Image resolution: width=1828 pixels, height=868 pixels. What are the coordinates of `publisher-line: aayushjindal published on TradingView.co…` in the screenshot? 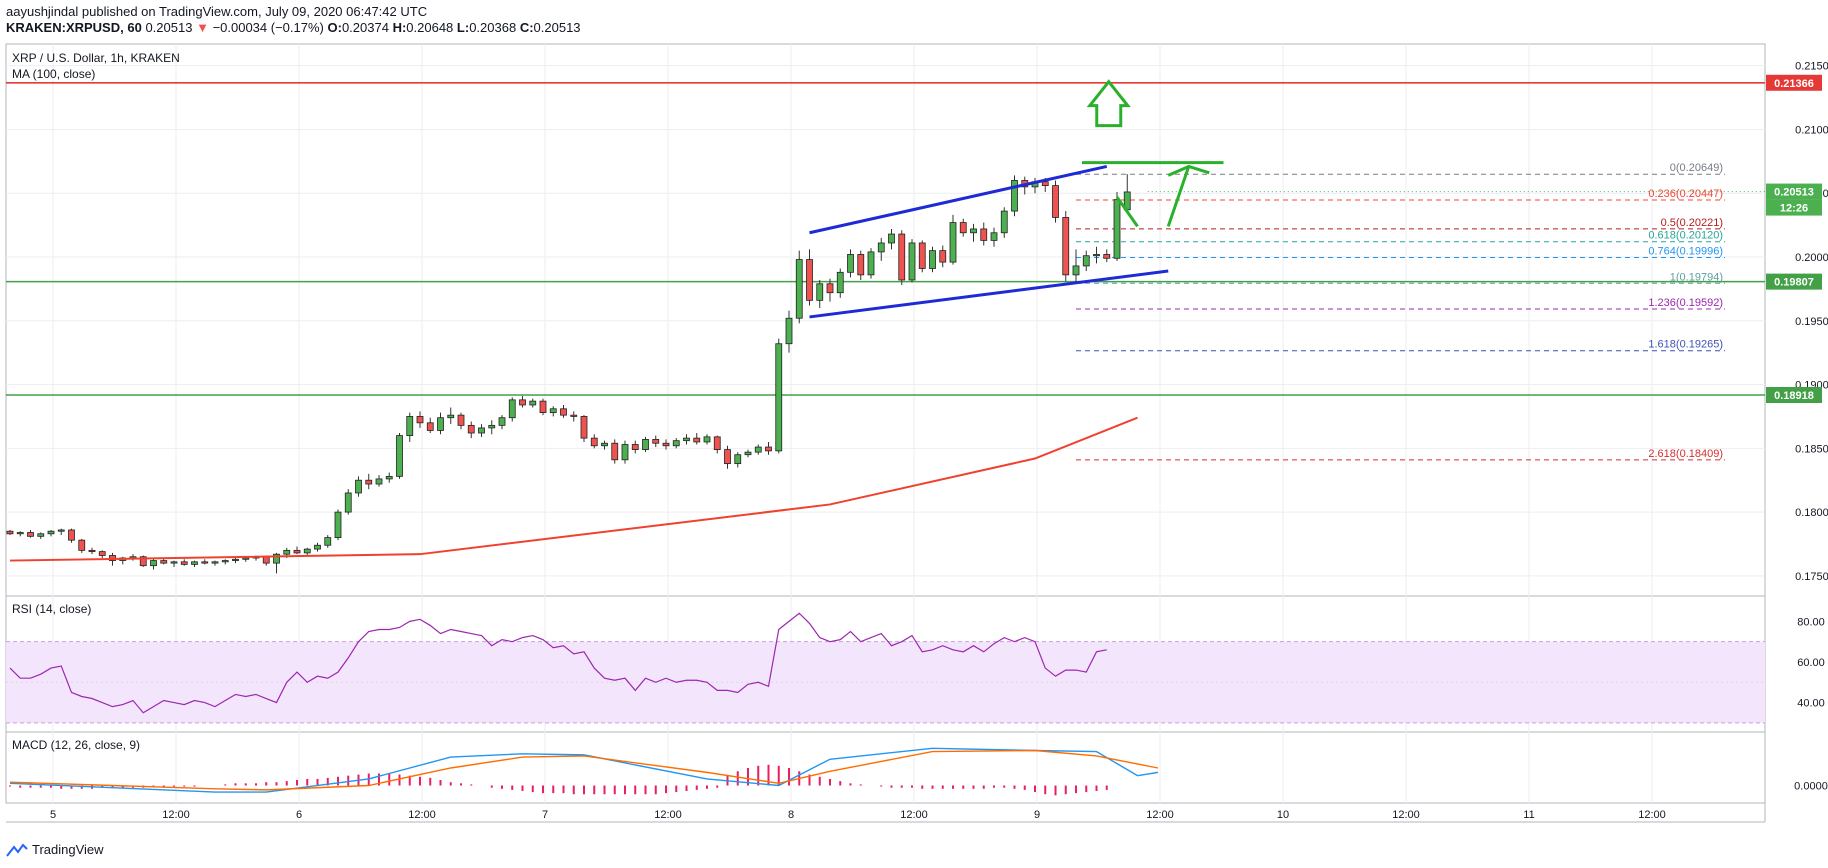 It's located at (217, 11).